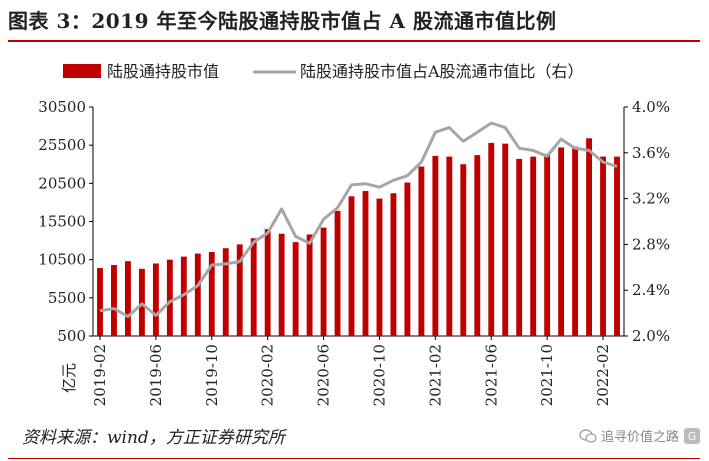  I want to click on y-left-tick-label: 500, so click(71, 336).